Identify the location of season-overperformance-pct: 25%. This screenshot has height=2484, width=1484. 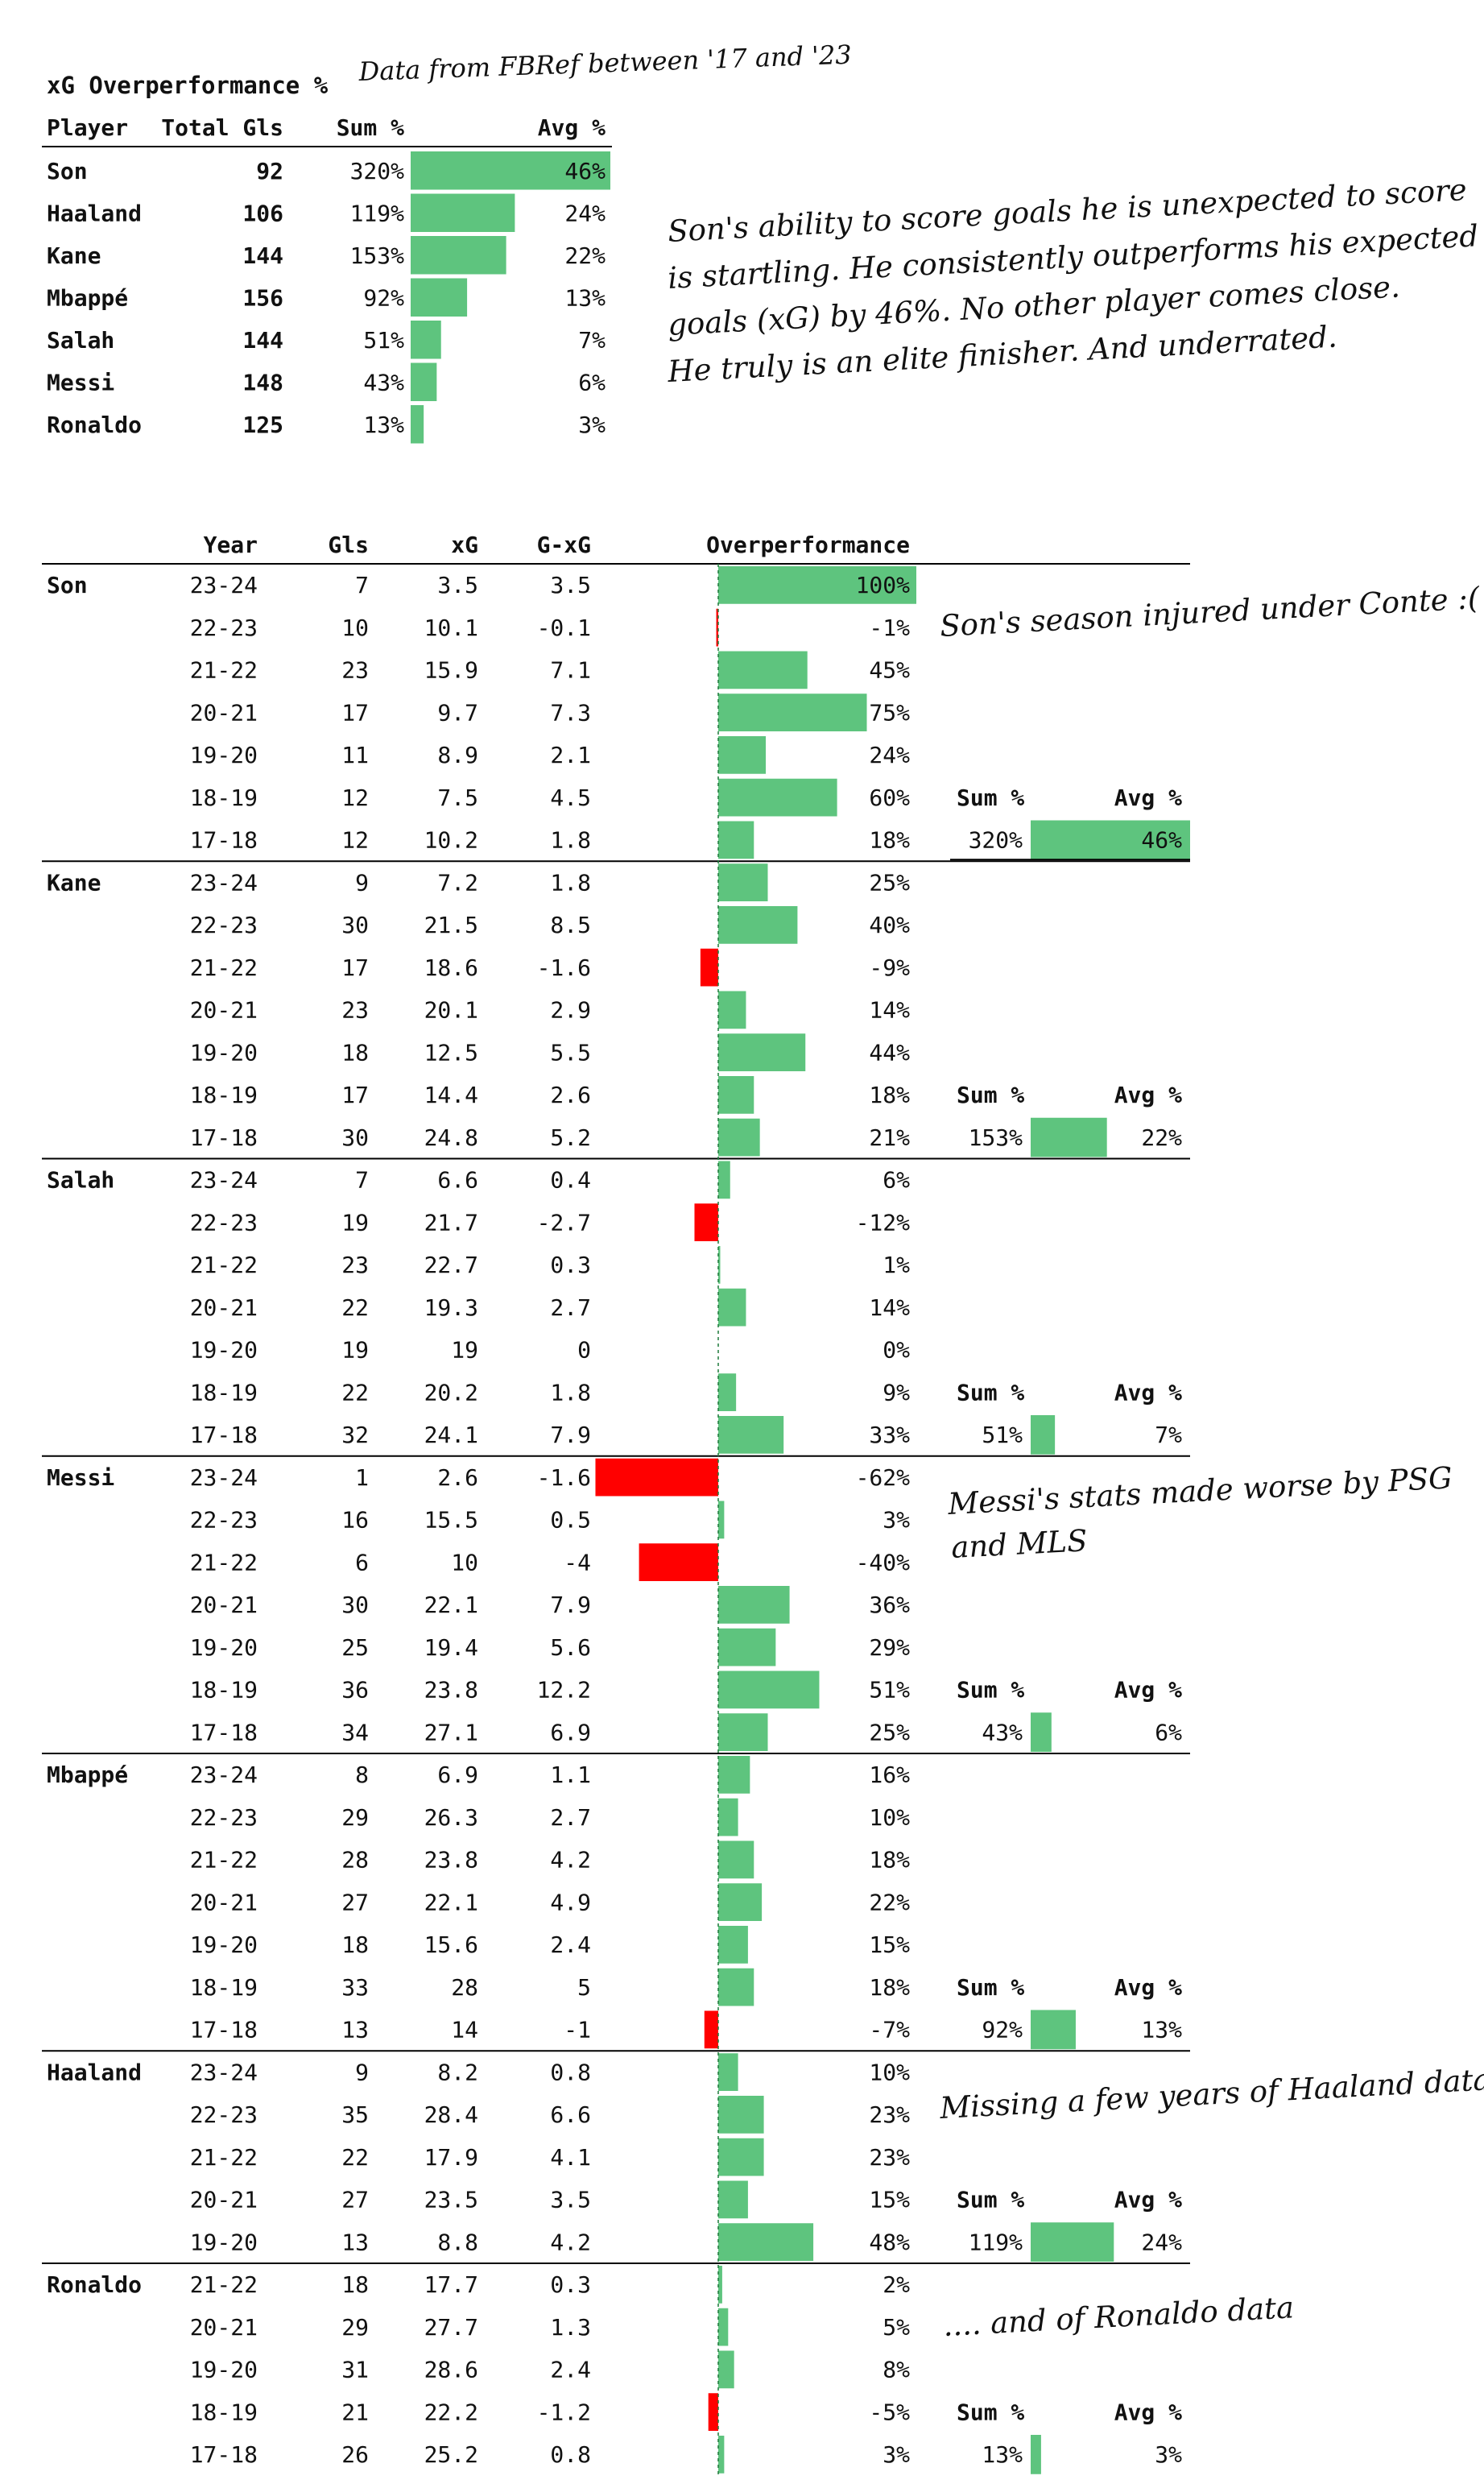
(889, 882).